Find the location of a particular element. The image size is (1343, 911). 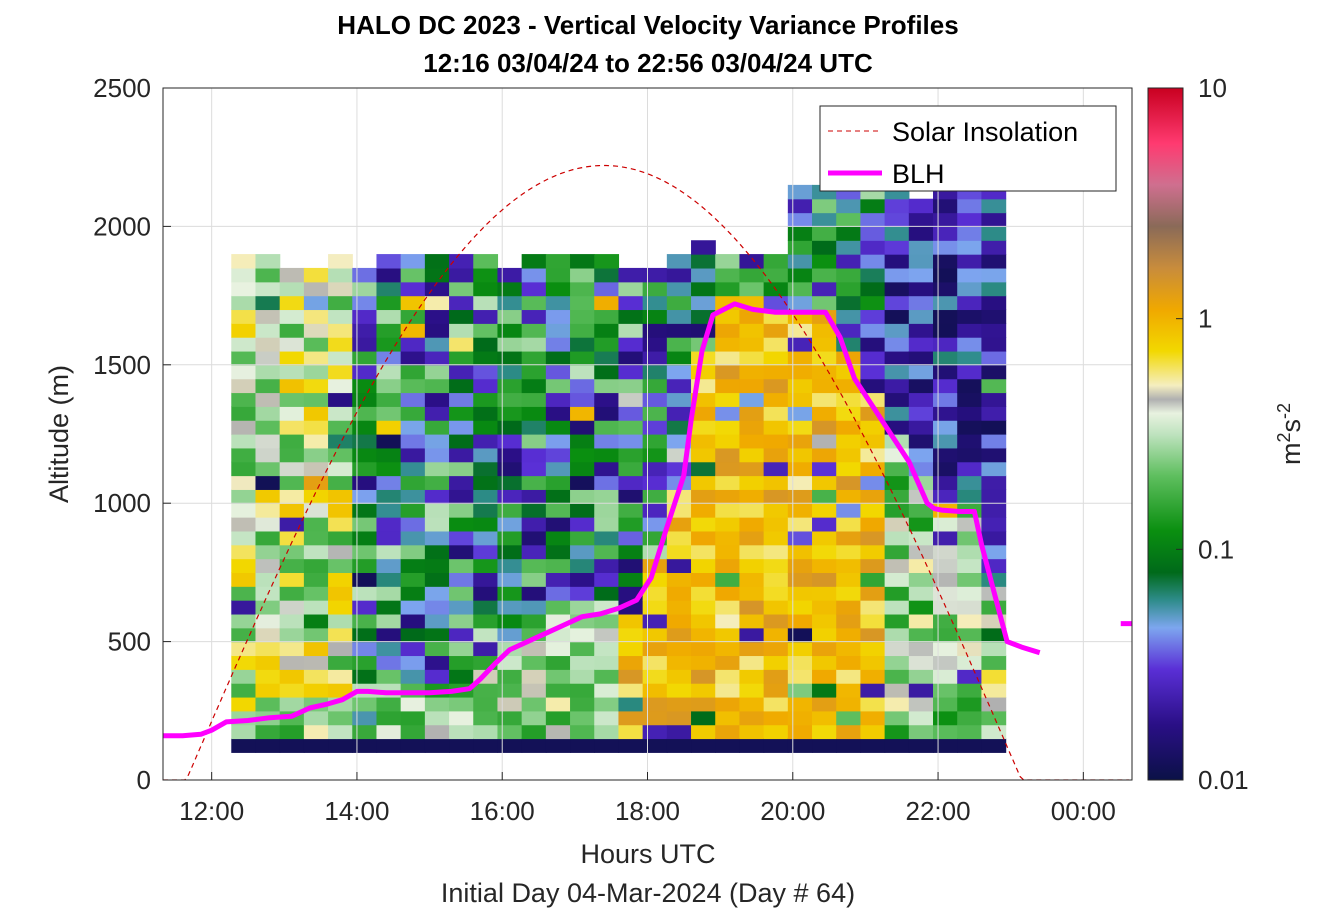

legend-label-blh: BLH is located at coordinates (918, 174).